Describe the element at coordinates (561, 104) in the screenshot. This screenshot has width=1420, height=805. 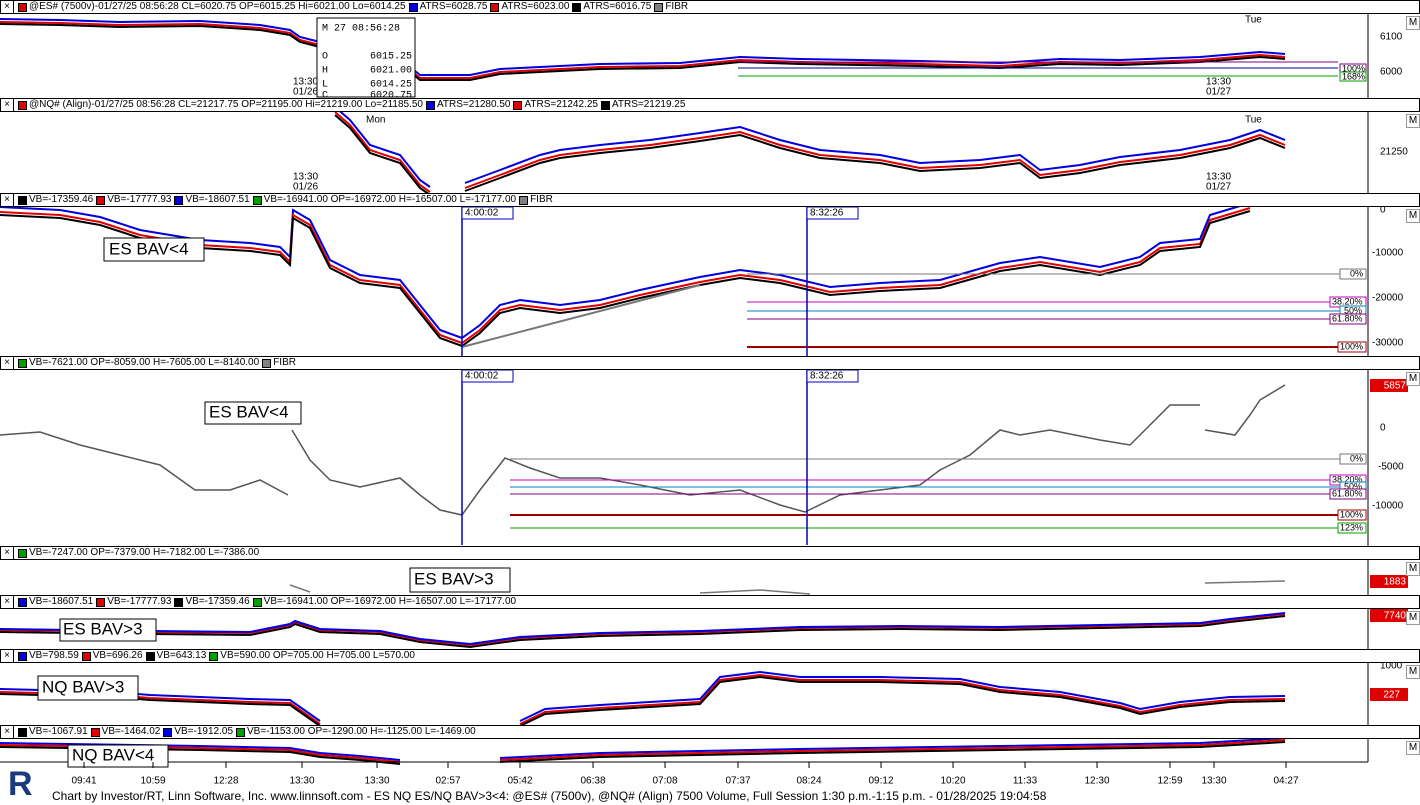
I see `legend-text: ATRS=21242.25` at that location.